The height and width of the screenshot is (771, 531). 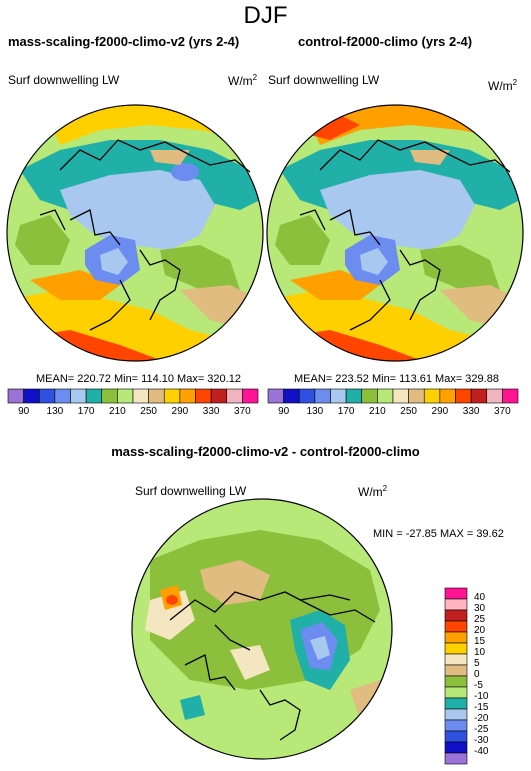 What do you see at coordinates (373, 491) in the screenshot?
I see `difference-units: W/m2` at bounding box center [373, 491].